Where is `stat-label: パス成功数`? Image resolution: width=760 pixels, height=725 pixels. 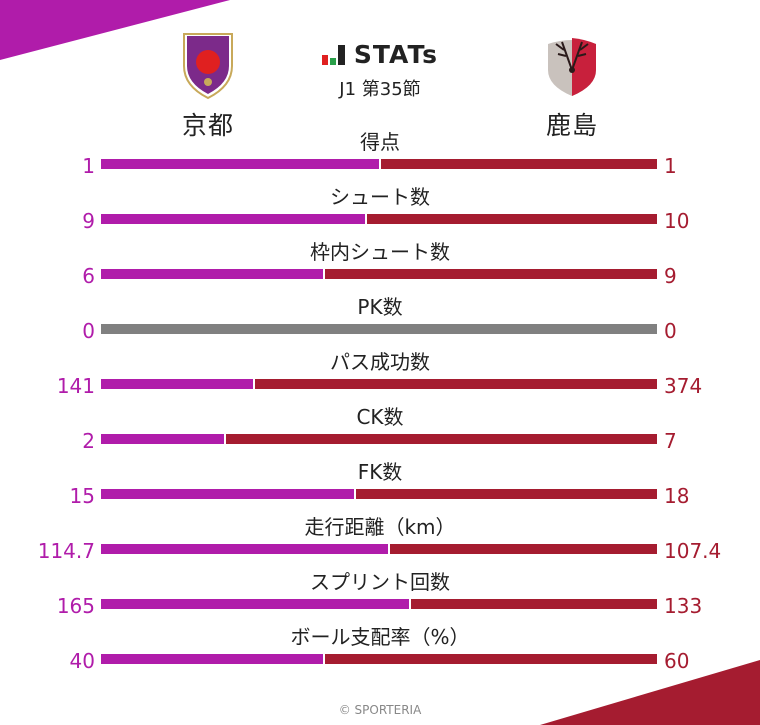
stat-label: パス成功数 is located at coordinates (380, 362).